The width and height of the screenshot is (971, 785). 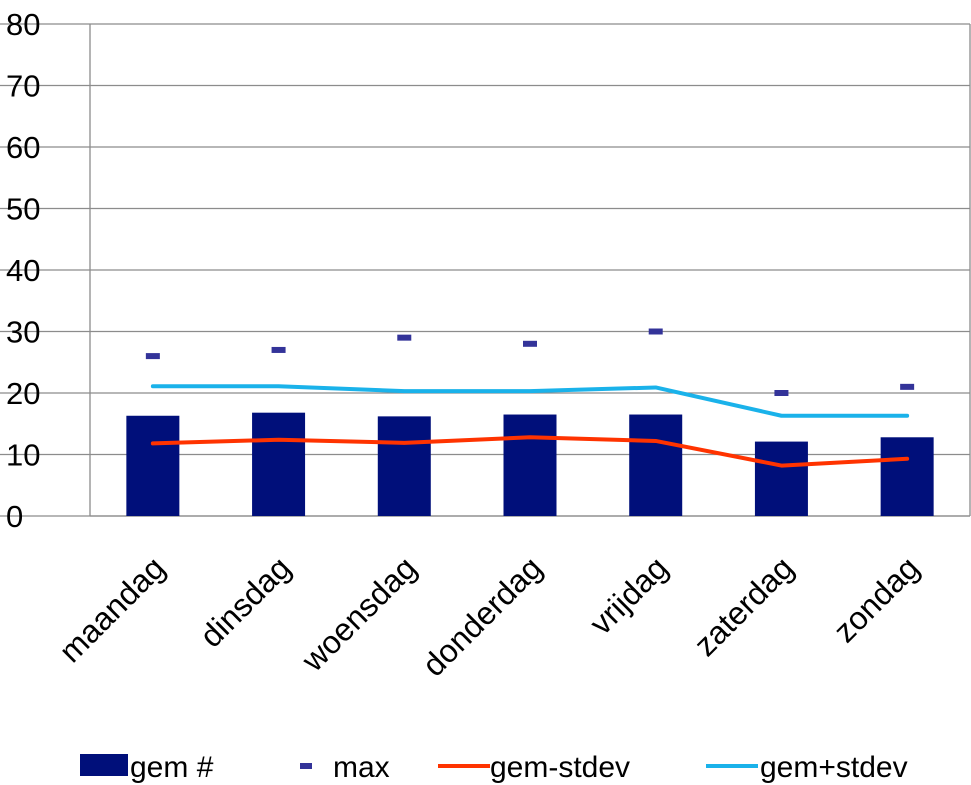 I want to click on x-tick-label: donderdag, so click(x=482, y=616).